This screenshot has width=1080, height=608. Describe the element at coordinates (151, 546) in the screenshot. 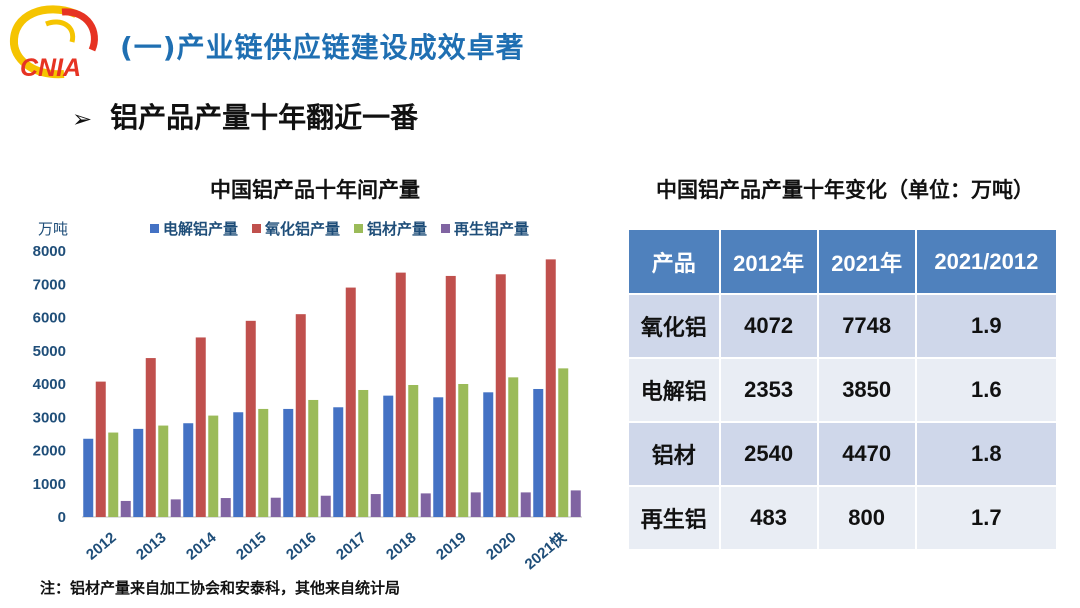

I see `x-tick-label: 2013` at that location.